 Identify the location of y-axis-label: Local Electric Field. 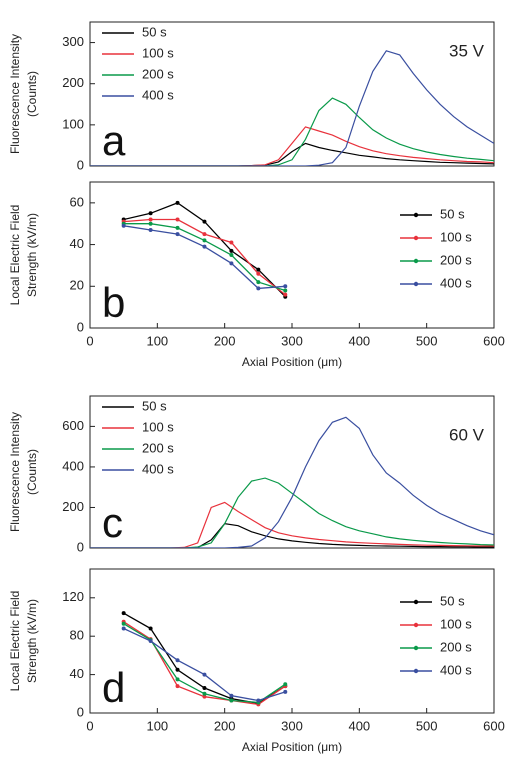
(15, 641).